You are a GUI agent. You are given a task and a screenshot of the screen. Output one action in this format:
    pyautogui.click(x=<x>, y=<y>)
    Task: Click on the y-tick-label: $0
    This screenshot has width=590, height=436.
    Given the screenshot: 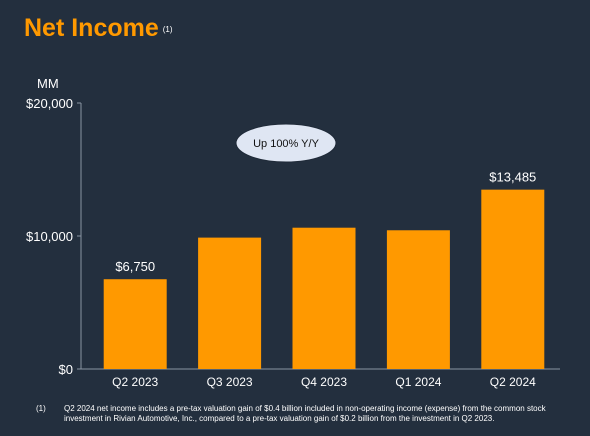 What is the action you would take?
    pyautogui.click(x=66, y=369)
    